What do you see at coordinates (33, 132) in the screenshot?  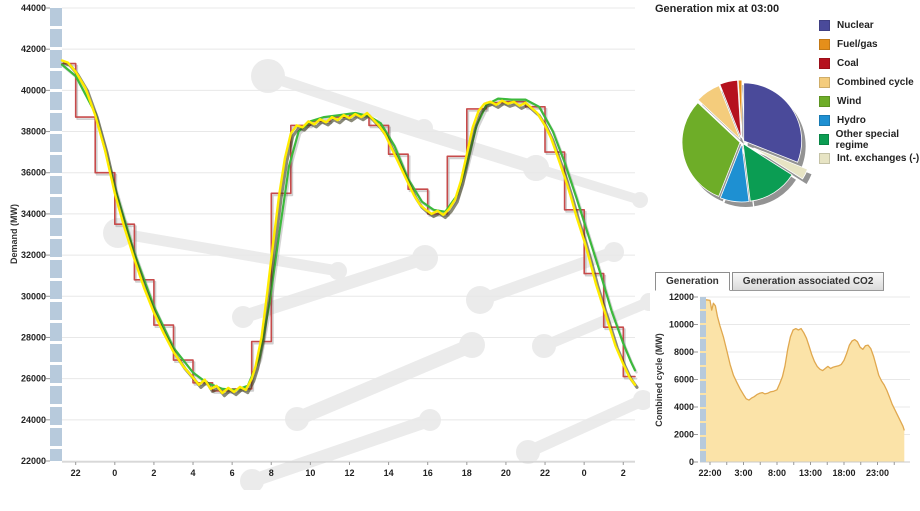 I see `svg-text: 38000` at bounding box center [33, 132].